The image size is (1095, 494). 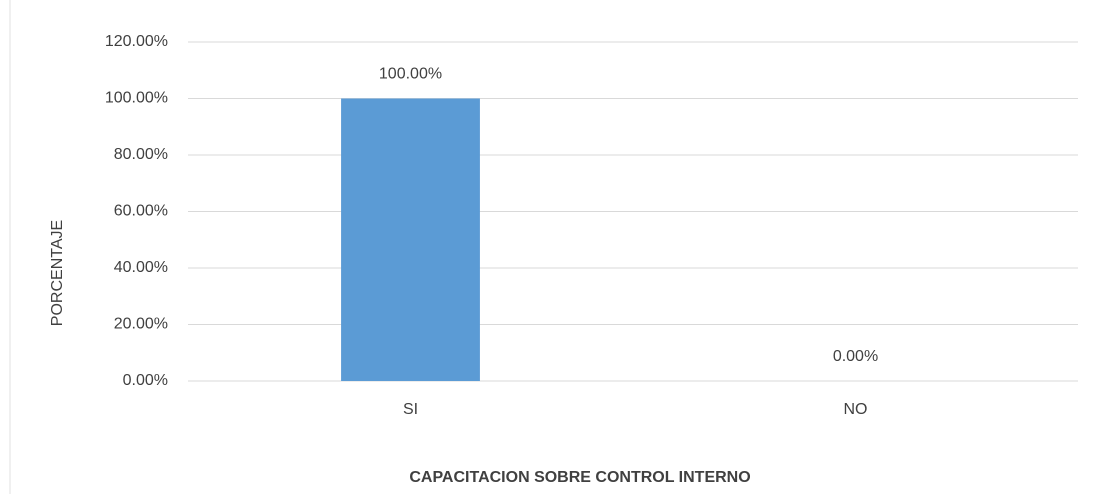 What do you see at coordinates (855, 356) in the screenshot?
I see `data-label: 0.00%` at bounding box center [855, 356].